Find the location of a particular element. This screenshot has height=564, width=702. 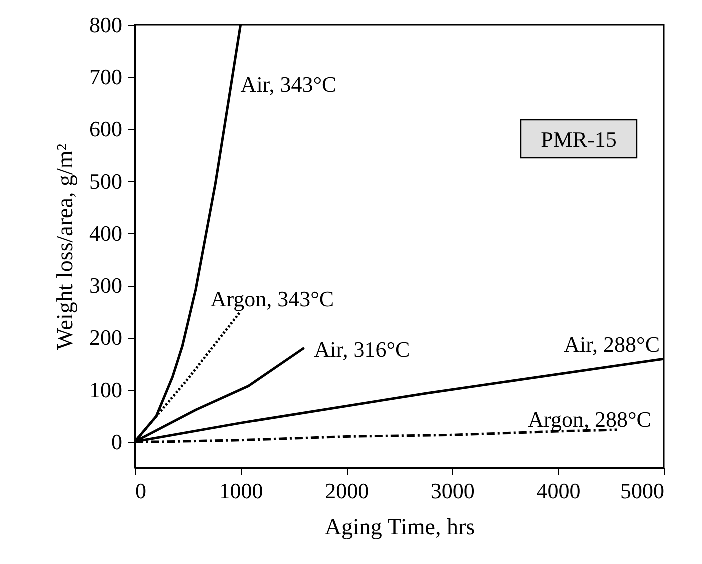

y-tick-label: 600 is located at coordinates (106, 129).